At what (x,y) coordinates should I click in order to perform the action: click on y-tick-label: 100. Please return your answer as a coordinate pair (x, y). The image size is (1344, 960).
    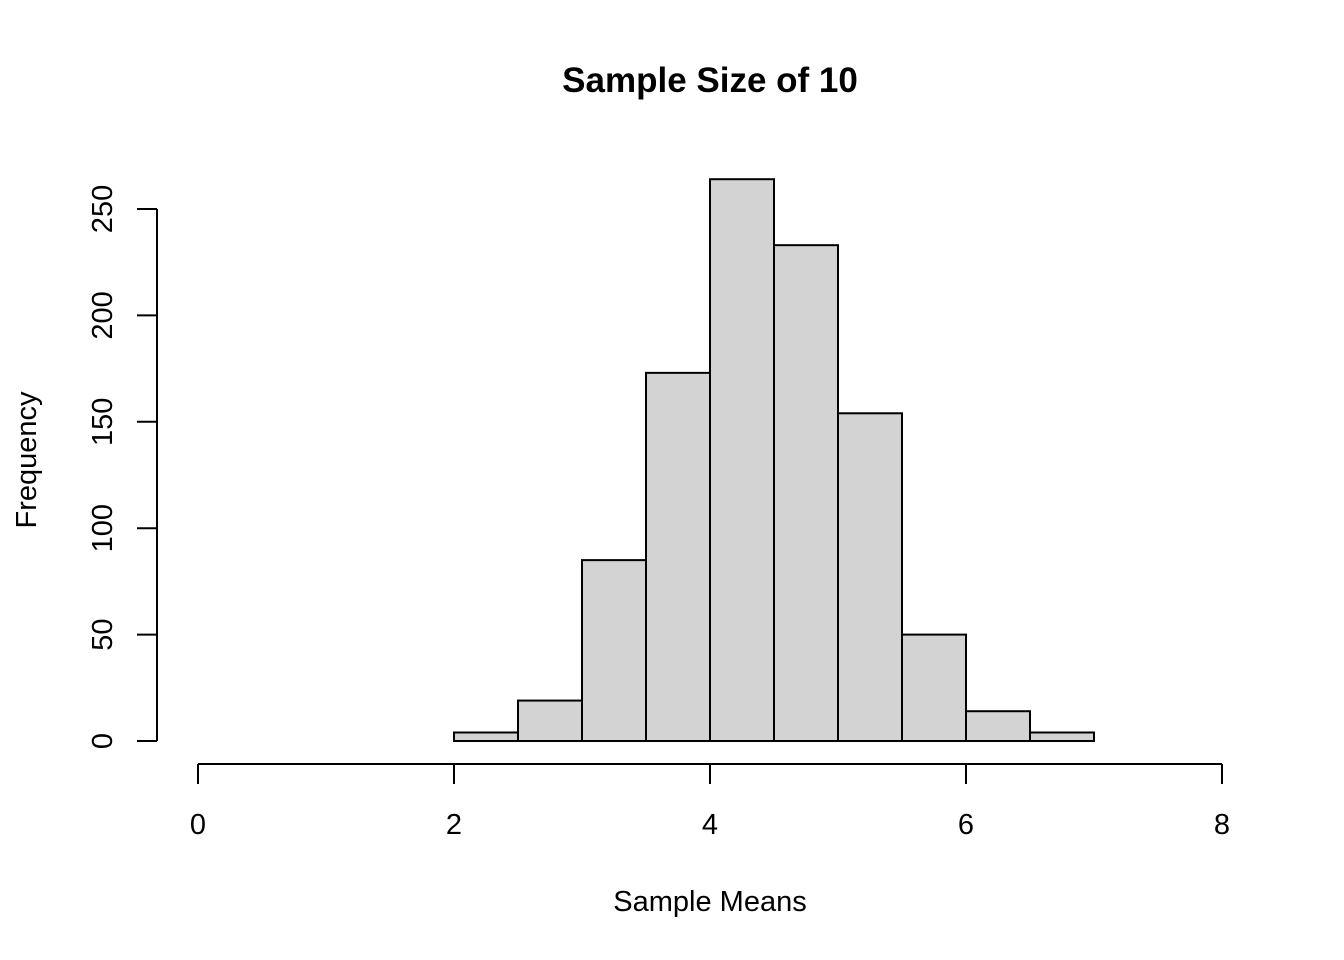
    Looking at the image, I should click on (103, 528).